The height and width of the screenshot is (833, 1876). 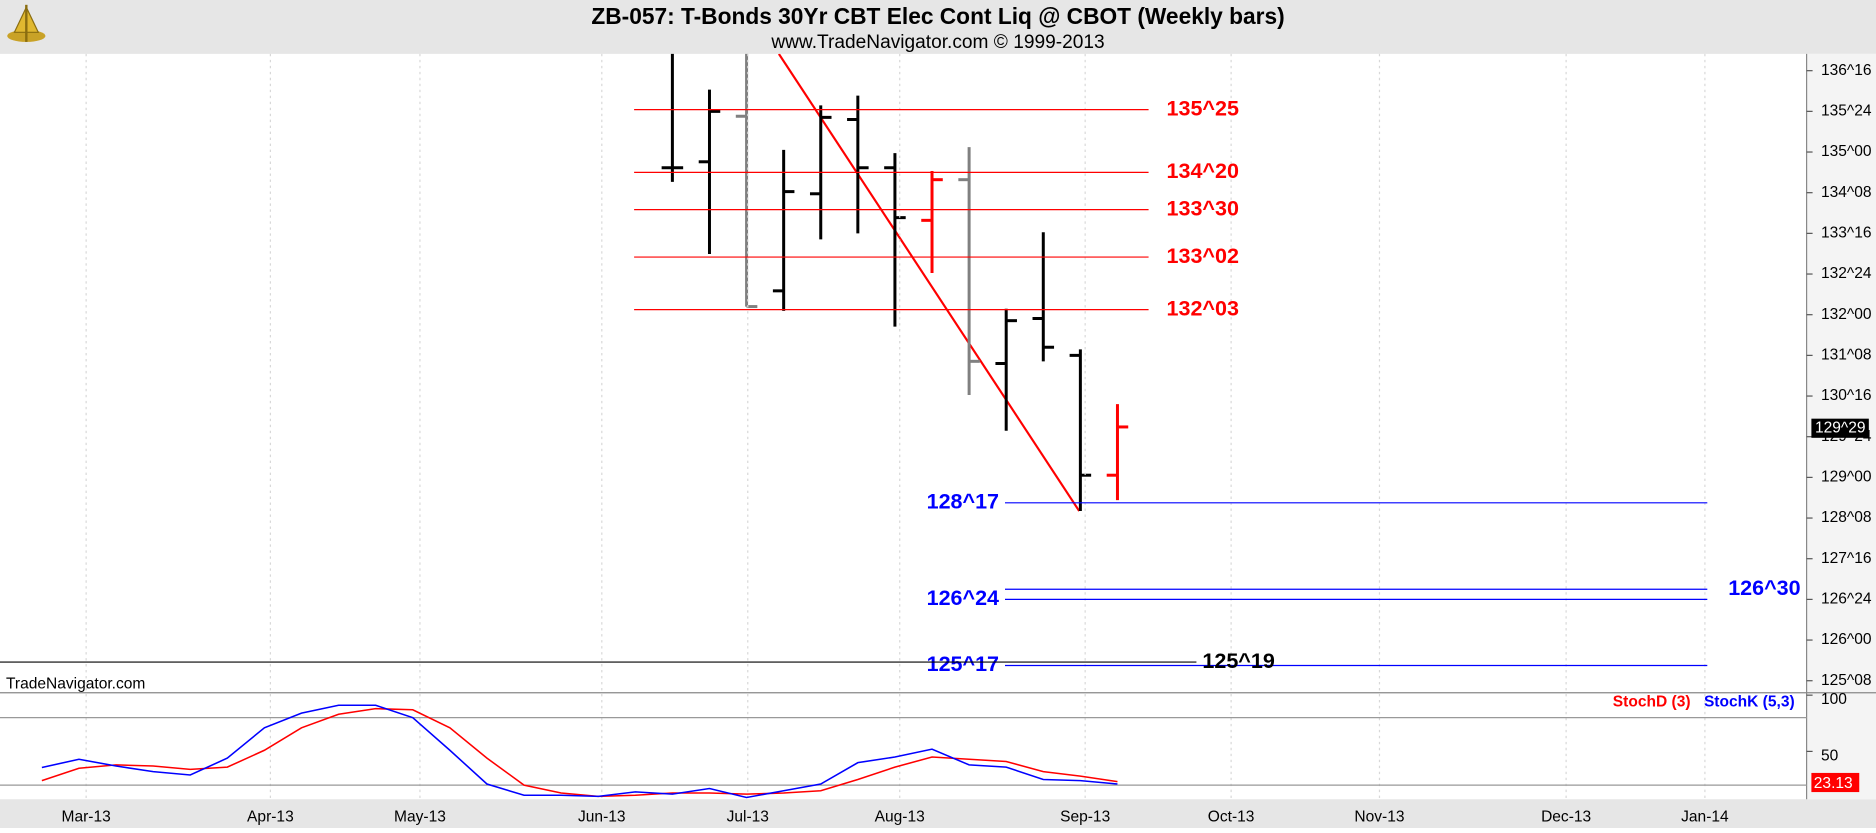 What do you see at coordinates (270, 816) in the screenshot?
I see `x-tick-label: Apr-13` at bounding box center [270, 816].